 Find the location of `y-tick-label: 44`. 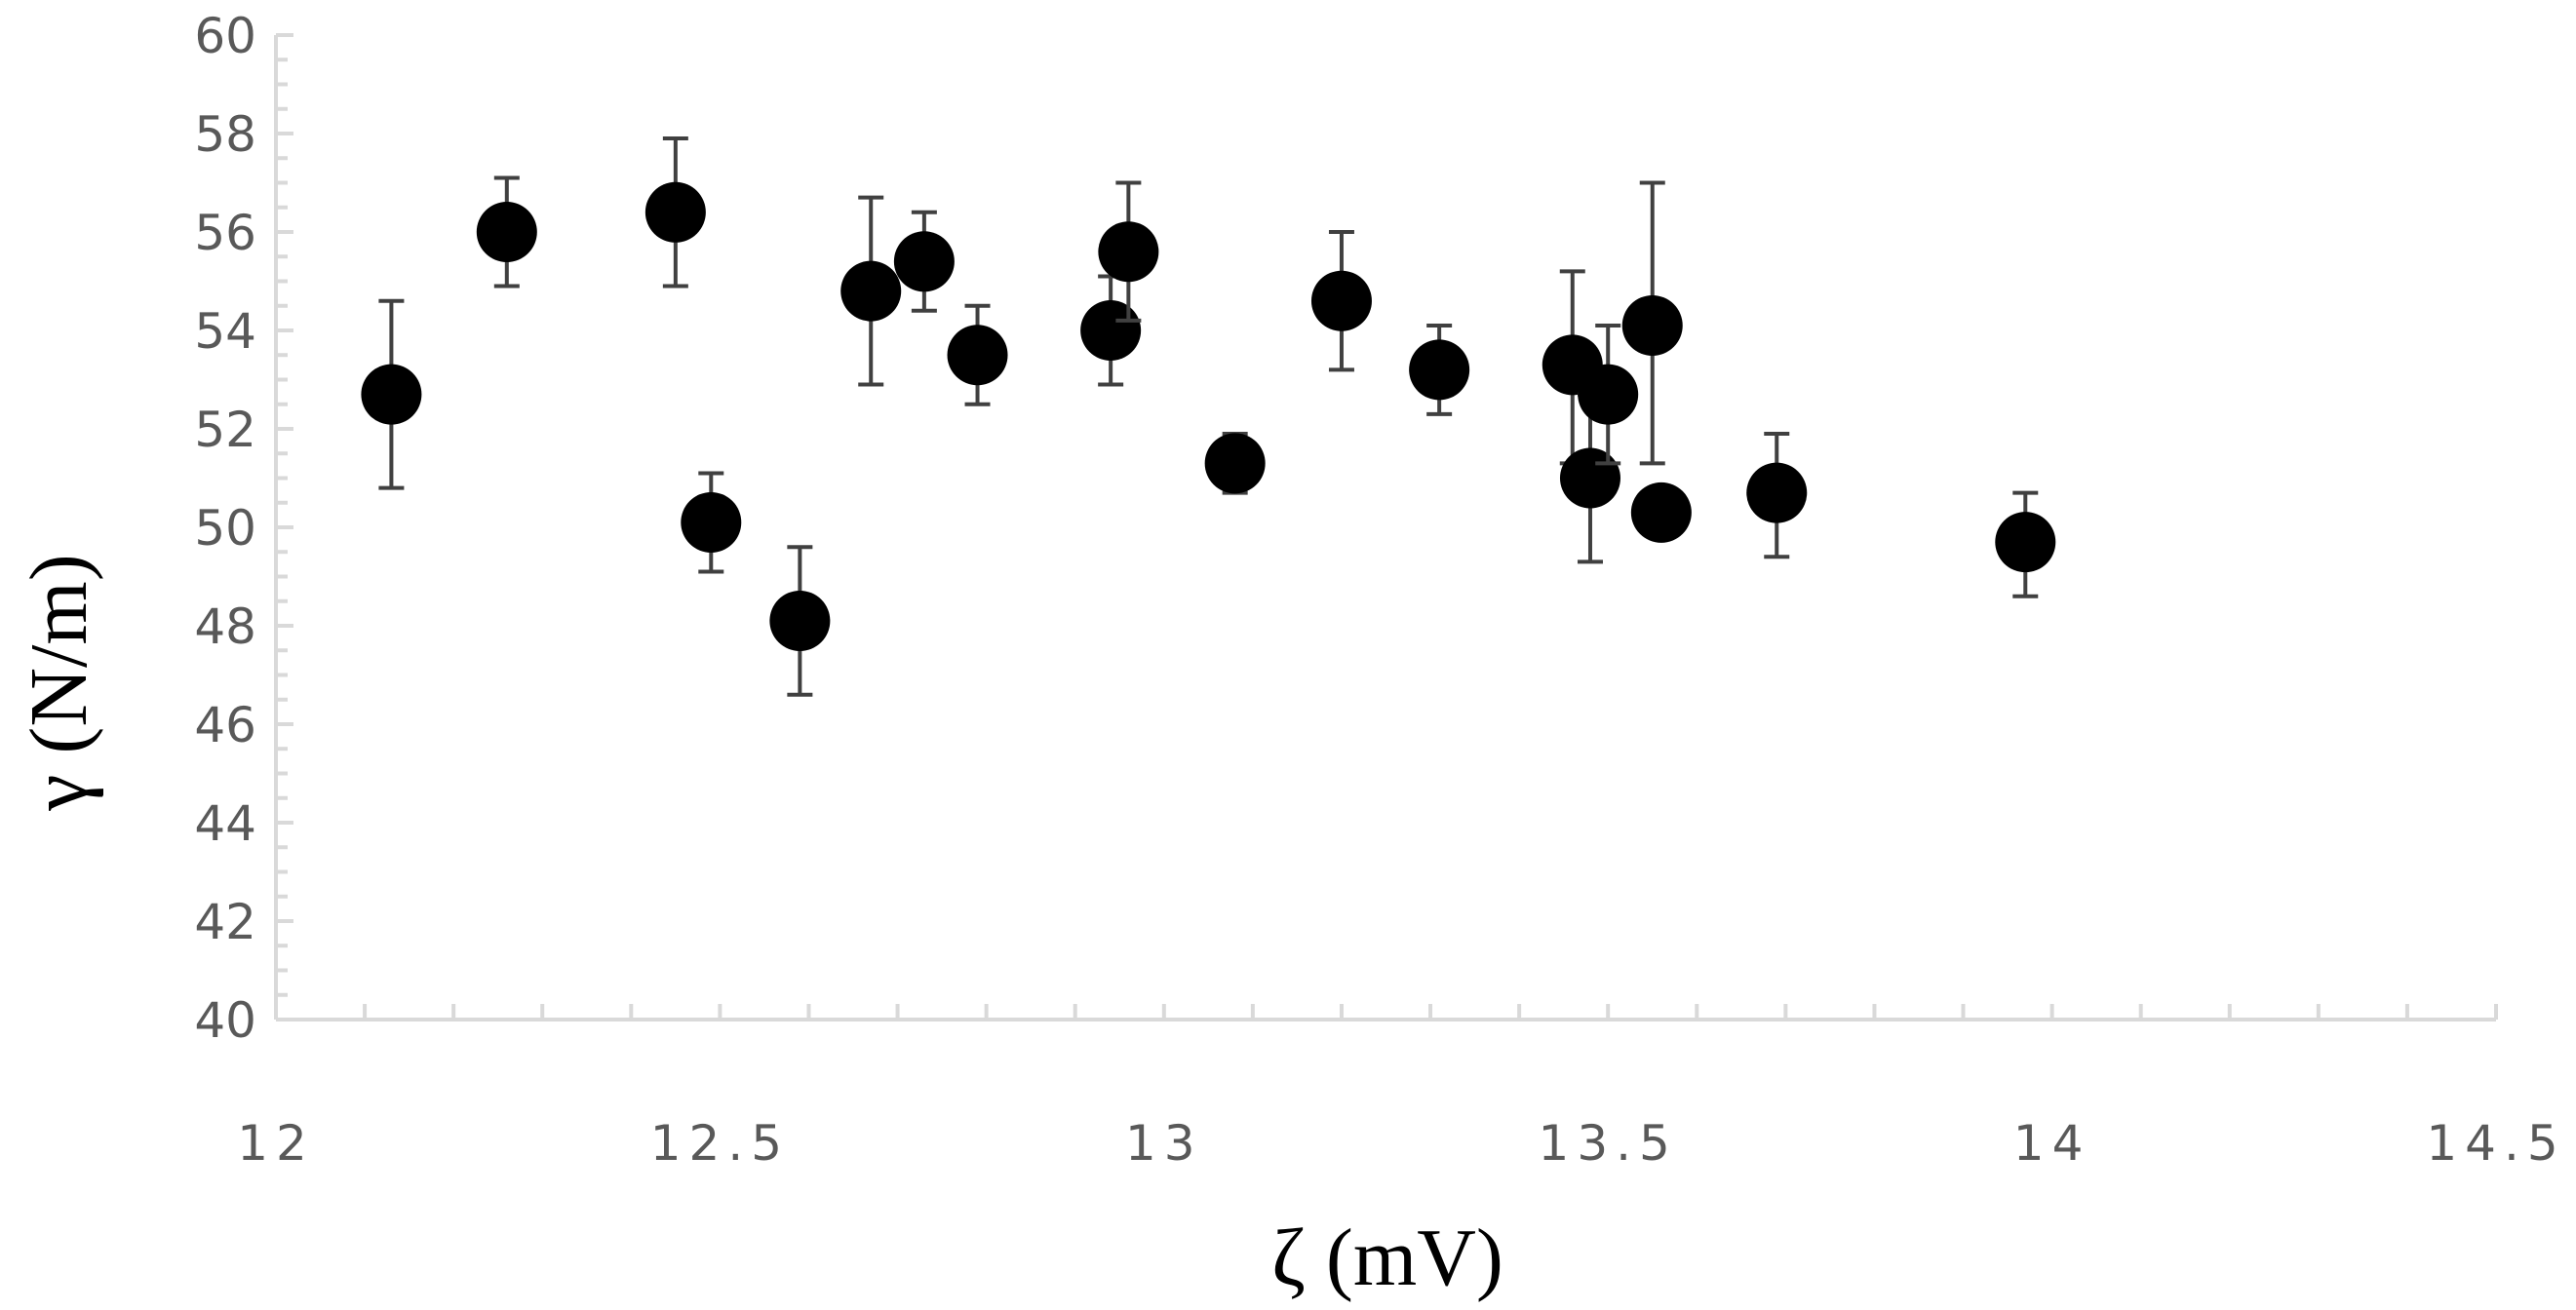

y-tick-label: 44 is located at coordinates (225, 824).